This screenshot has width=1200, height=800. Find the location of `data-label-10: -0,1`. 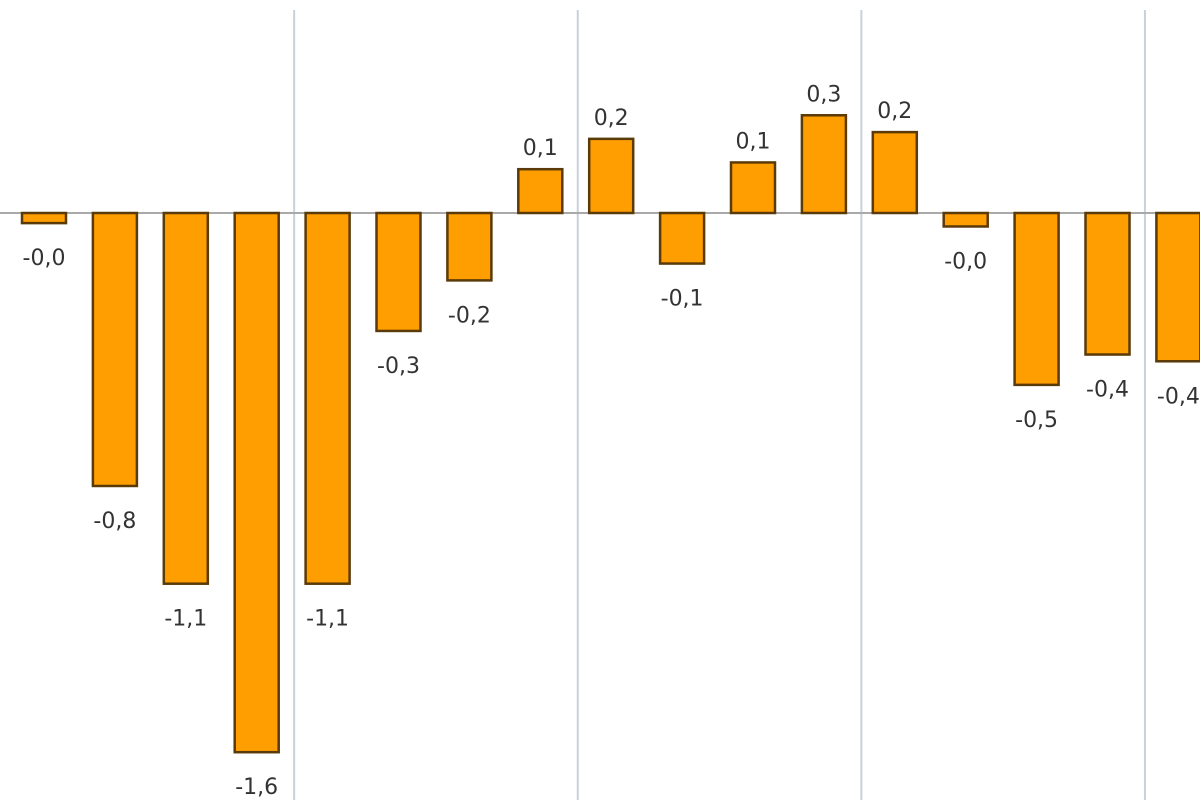

data-label-10: -0,1 is located at coordinates (682, 299).